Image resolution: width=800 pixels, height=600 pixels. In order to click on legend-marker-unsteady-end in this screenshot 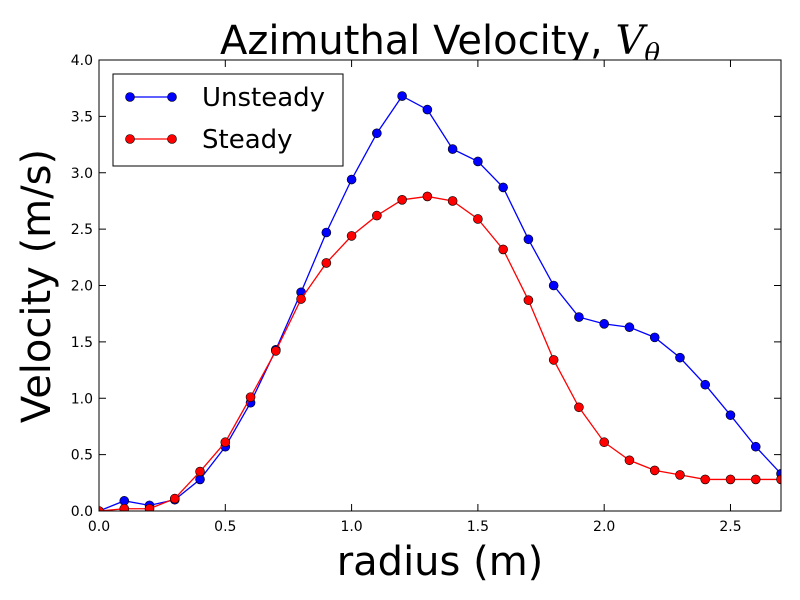, I will do `click(172, 97)`.